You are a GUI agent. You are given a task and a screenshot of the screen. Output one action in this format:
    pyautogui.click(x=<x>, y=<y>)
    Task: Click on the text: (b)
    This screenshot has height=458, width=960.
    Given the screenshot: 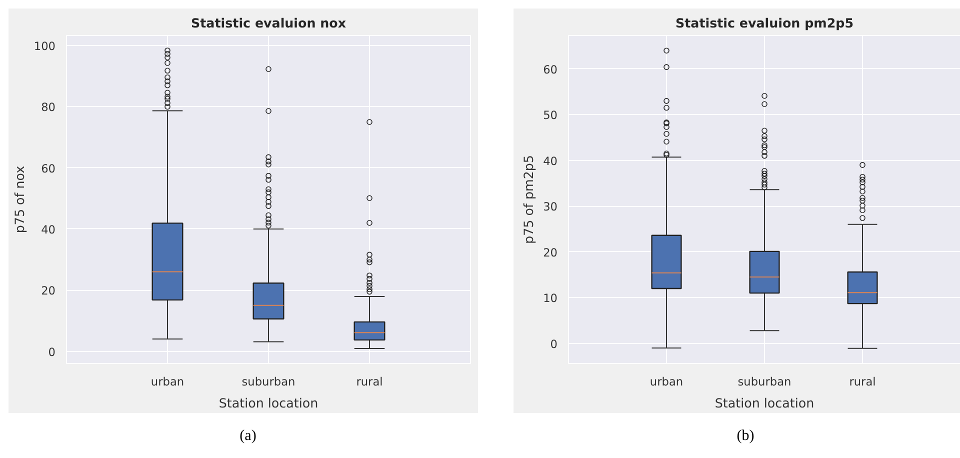 What is the action you would take?
    pyautogui.click(x=745, y=436)
    